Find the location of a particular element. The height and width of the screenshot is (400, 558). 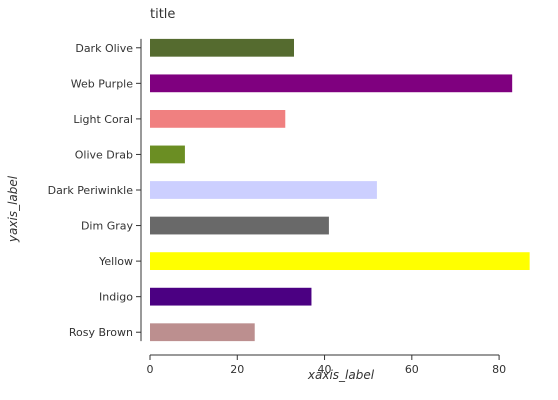

y-tick-label-light-coral: Light Coral is located at coordinates (103, 119).